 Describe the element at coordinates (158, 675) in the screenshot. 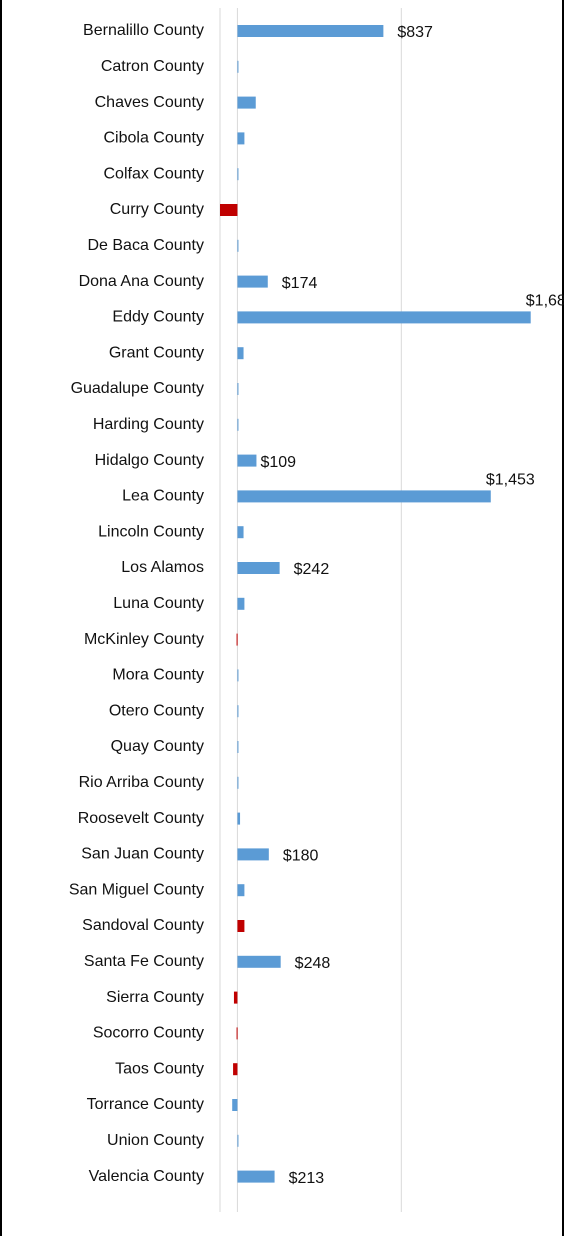

I see `y-tick-label: Mora County` at that location.